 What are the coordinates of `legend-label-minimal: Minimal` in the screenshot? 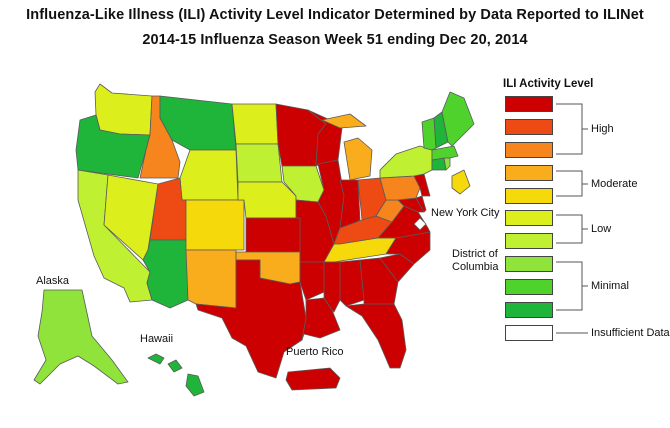 It's located at (610, 286).